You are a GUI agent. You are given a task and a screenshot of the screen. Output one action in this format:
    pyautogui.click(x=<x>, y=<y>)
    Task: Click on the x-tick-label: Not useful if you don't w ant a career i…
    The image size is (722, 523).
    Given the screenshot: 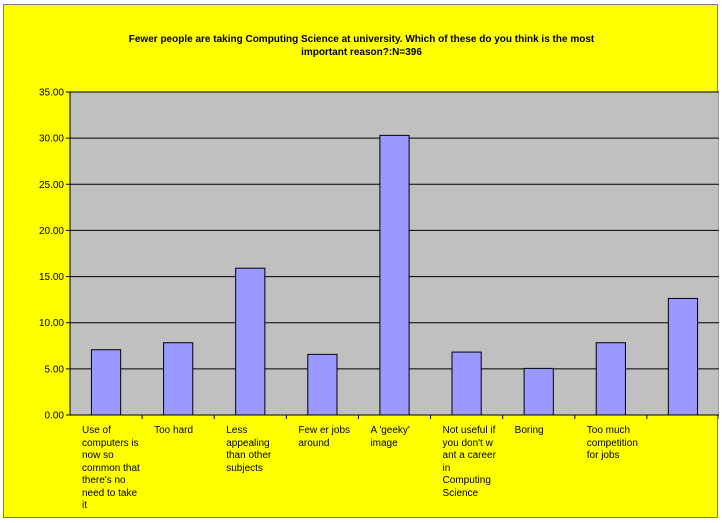 What is the action you would take?
    pyautogui.click(x=469, y=462)
    